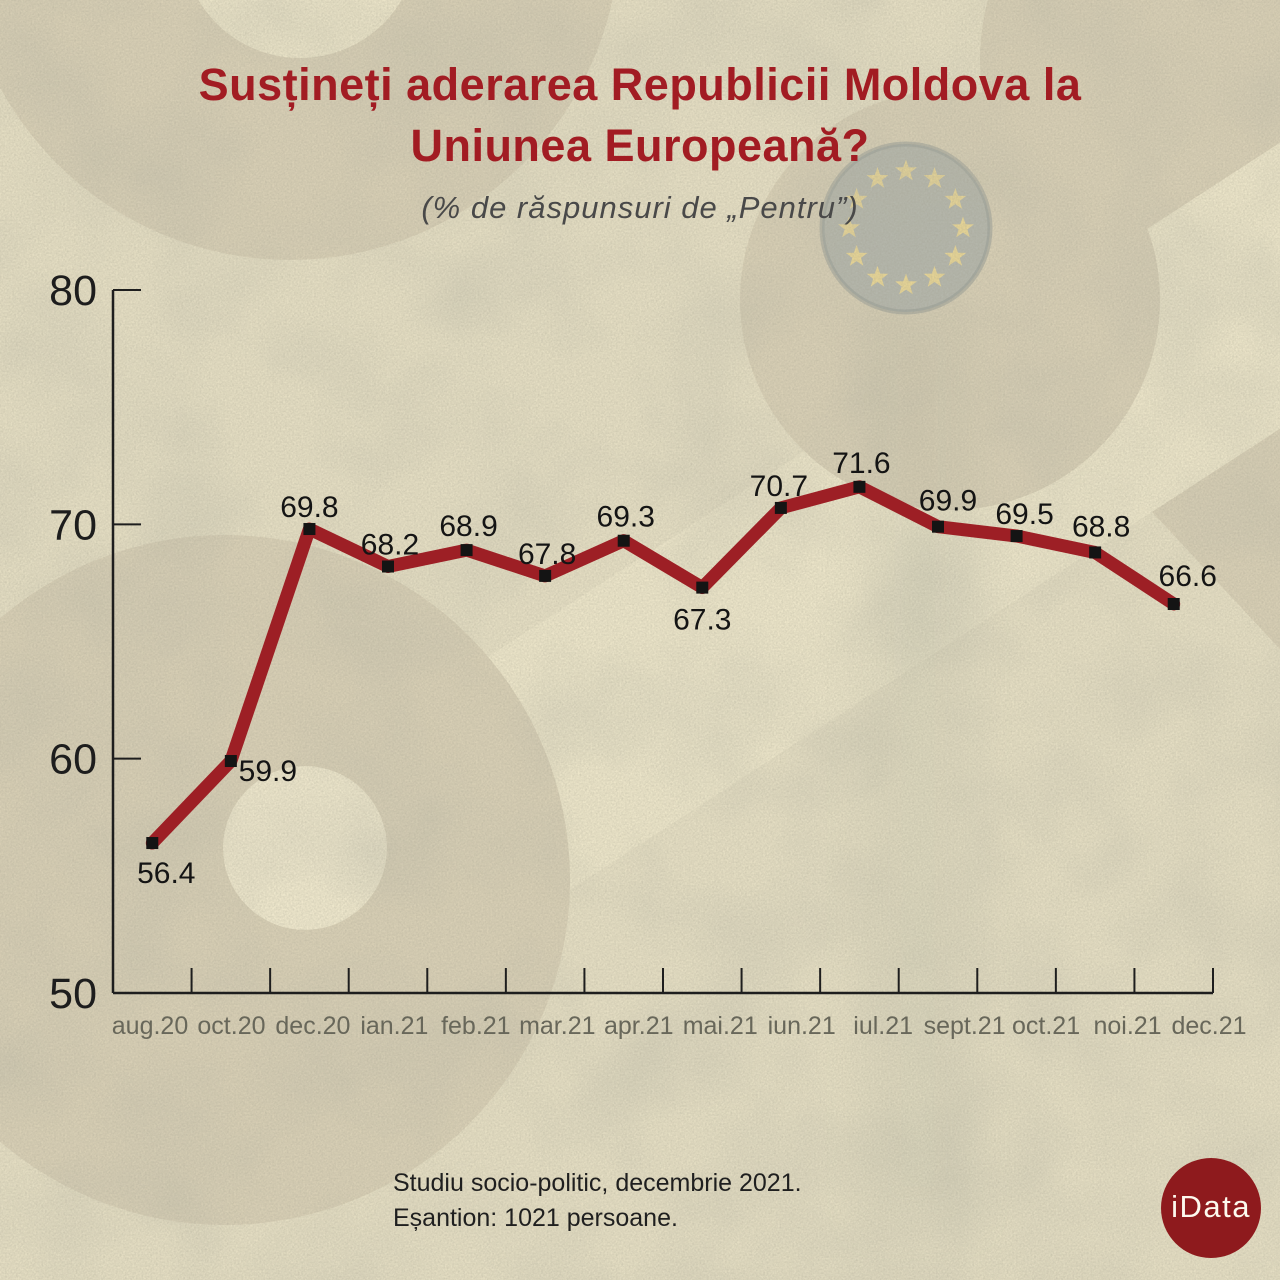  I want to click on data-point-label: 69.3, so click(626, 517).